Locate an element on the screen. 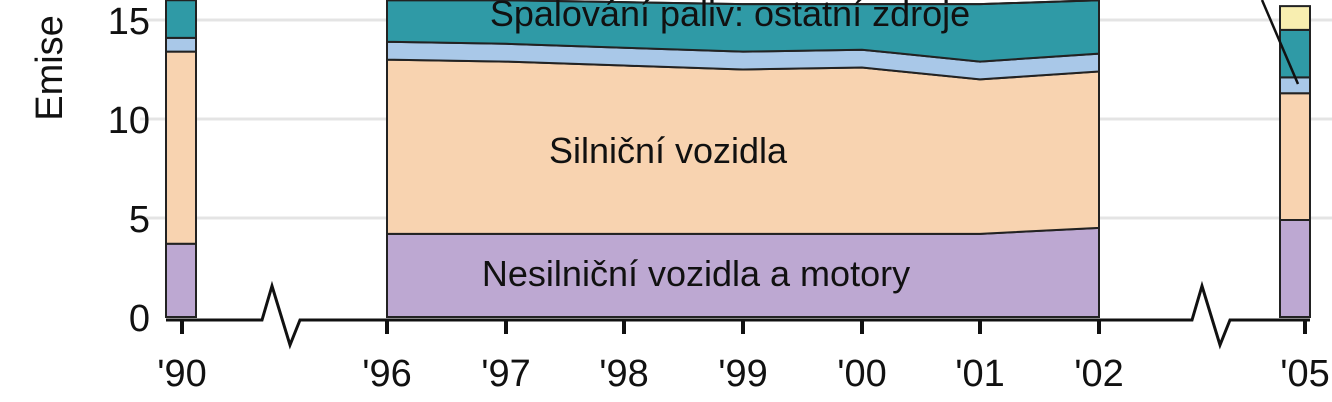 The width and height of the screenshot is (1332, 402). x-tick-label-4: '99 is located at coordinates (743, 374).